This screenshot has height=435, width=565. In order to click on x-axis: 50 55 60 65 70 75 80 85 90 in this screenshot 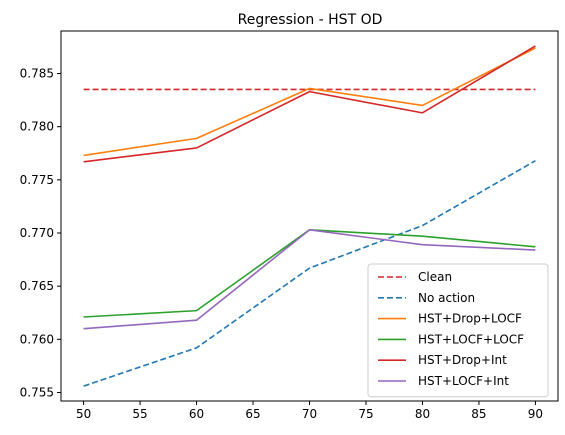, I will do `click(309, 411)`.